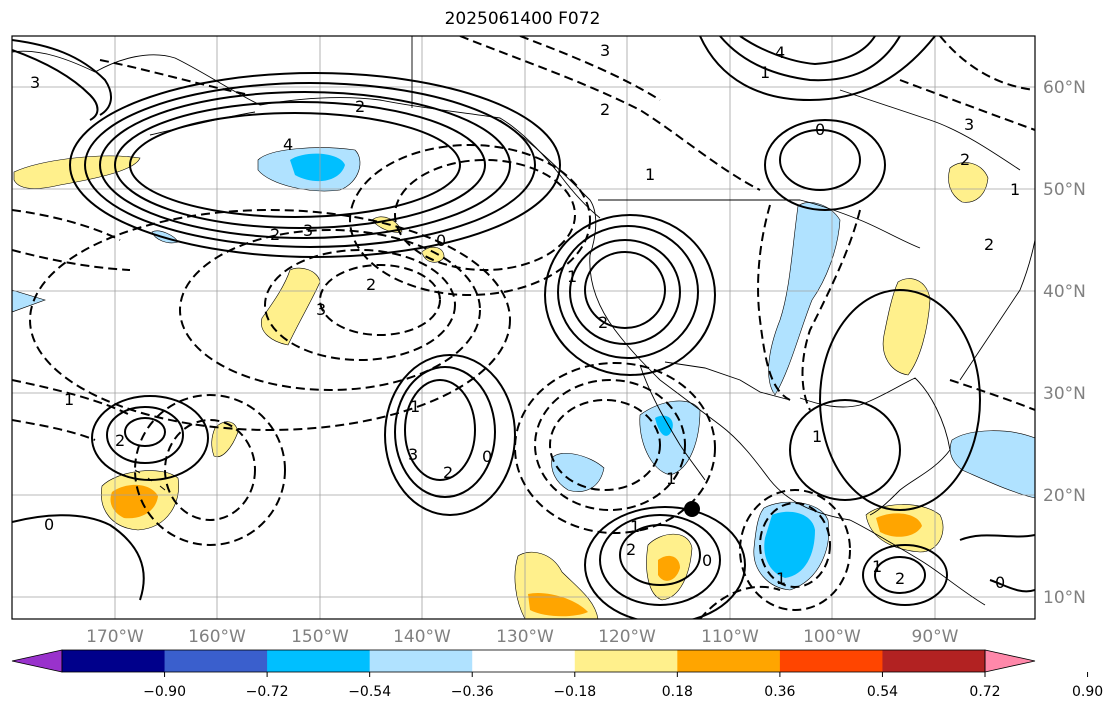  I want to click on colorbar-label: 0.90, so click(1087, 692).